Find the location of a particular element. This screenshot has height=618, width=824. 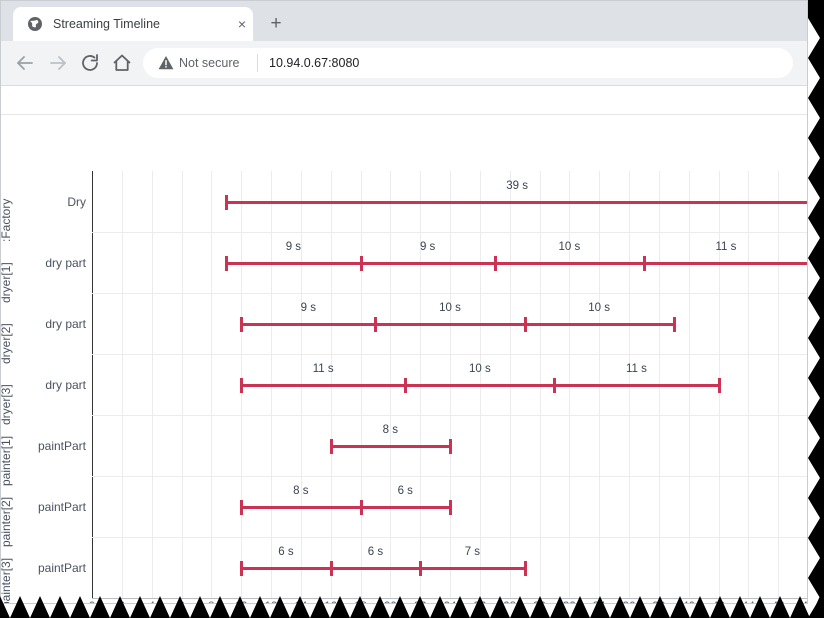

x-axis-tick-label: 40 is located at coordinates (689, 602).